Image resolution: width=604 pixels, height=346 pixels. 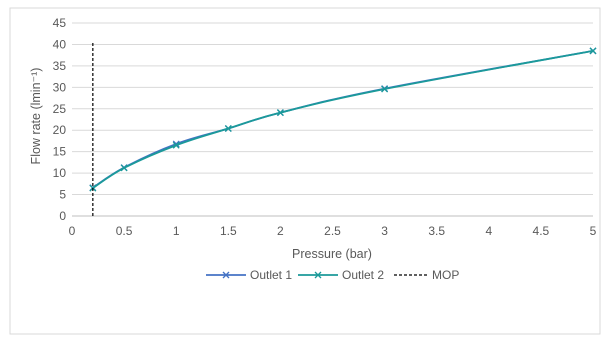 What do you see at coordinates (62, 216) in the screenshot?
I see `y-tick-label: 0` at bounding box center [62, 216].